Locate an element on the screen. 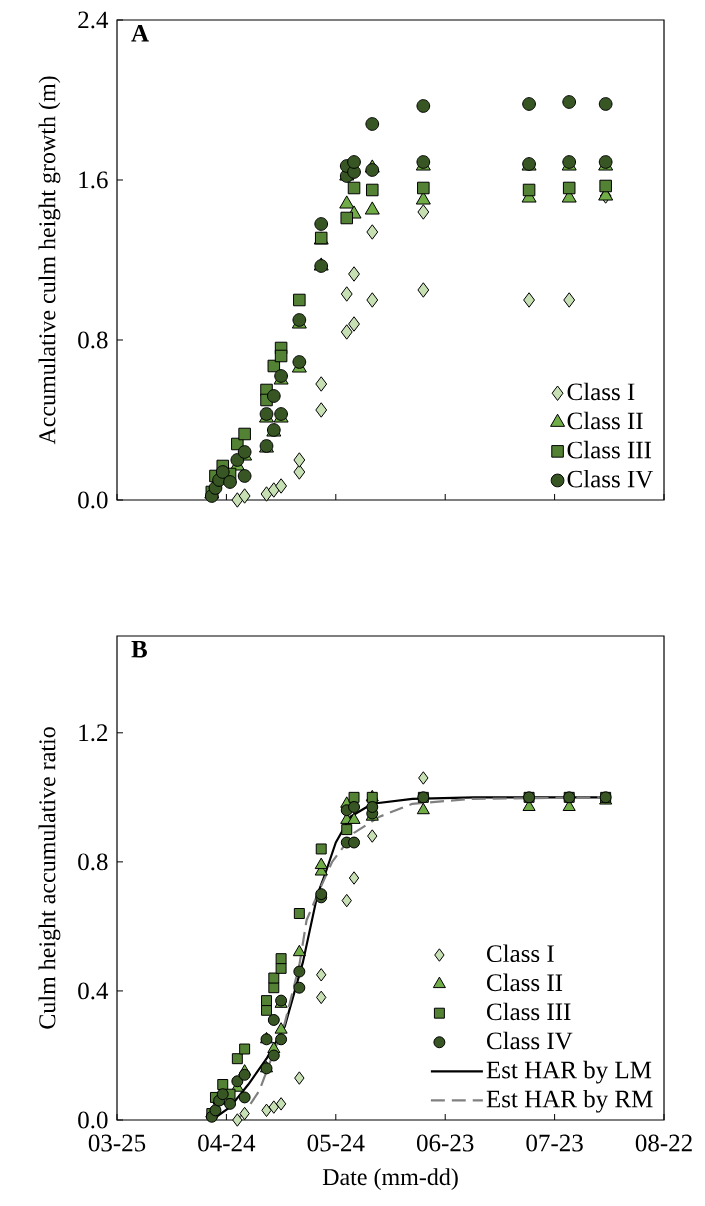 Image resolution: width=705 pixels, height=1206 pixels. y-tick-label: 0.4 is located at coordinates (93, 991).